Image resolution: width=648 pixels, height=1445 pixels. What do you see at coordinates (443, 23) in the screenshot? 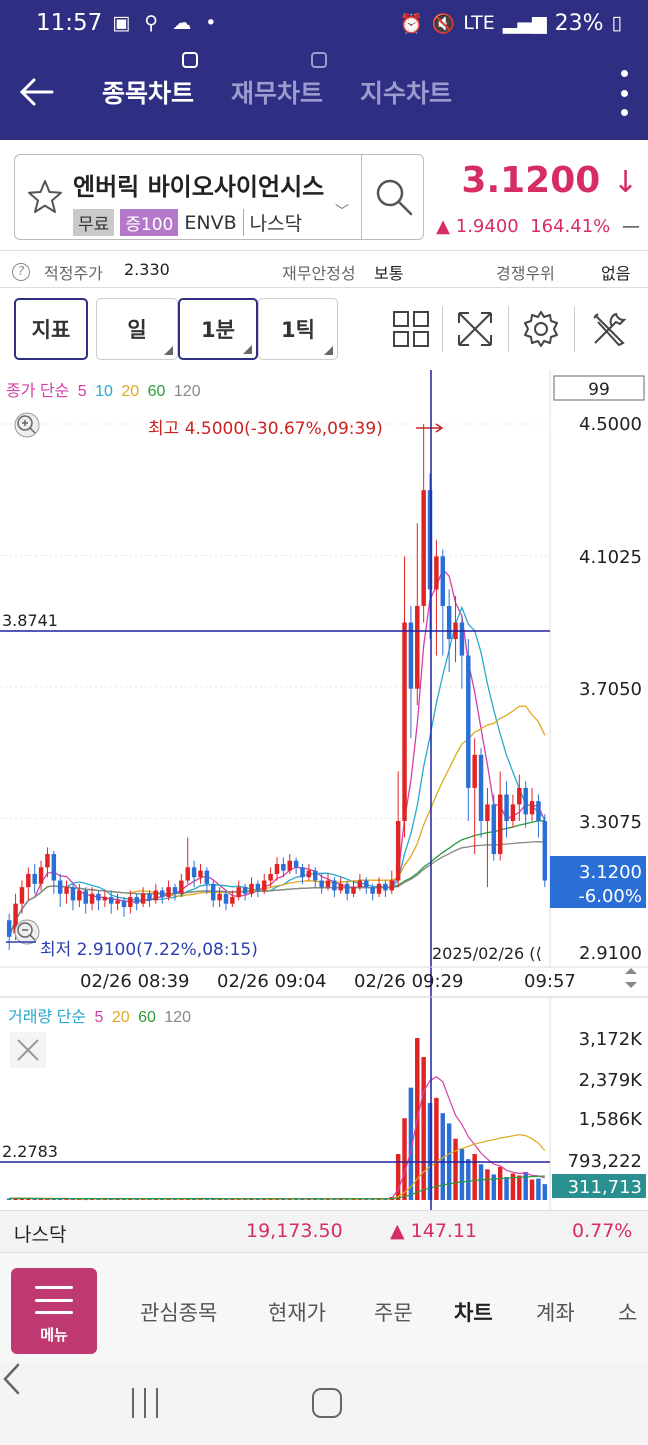
I see `mute-icon: 🔇` at bounding box center [443, 23].